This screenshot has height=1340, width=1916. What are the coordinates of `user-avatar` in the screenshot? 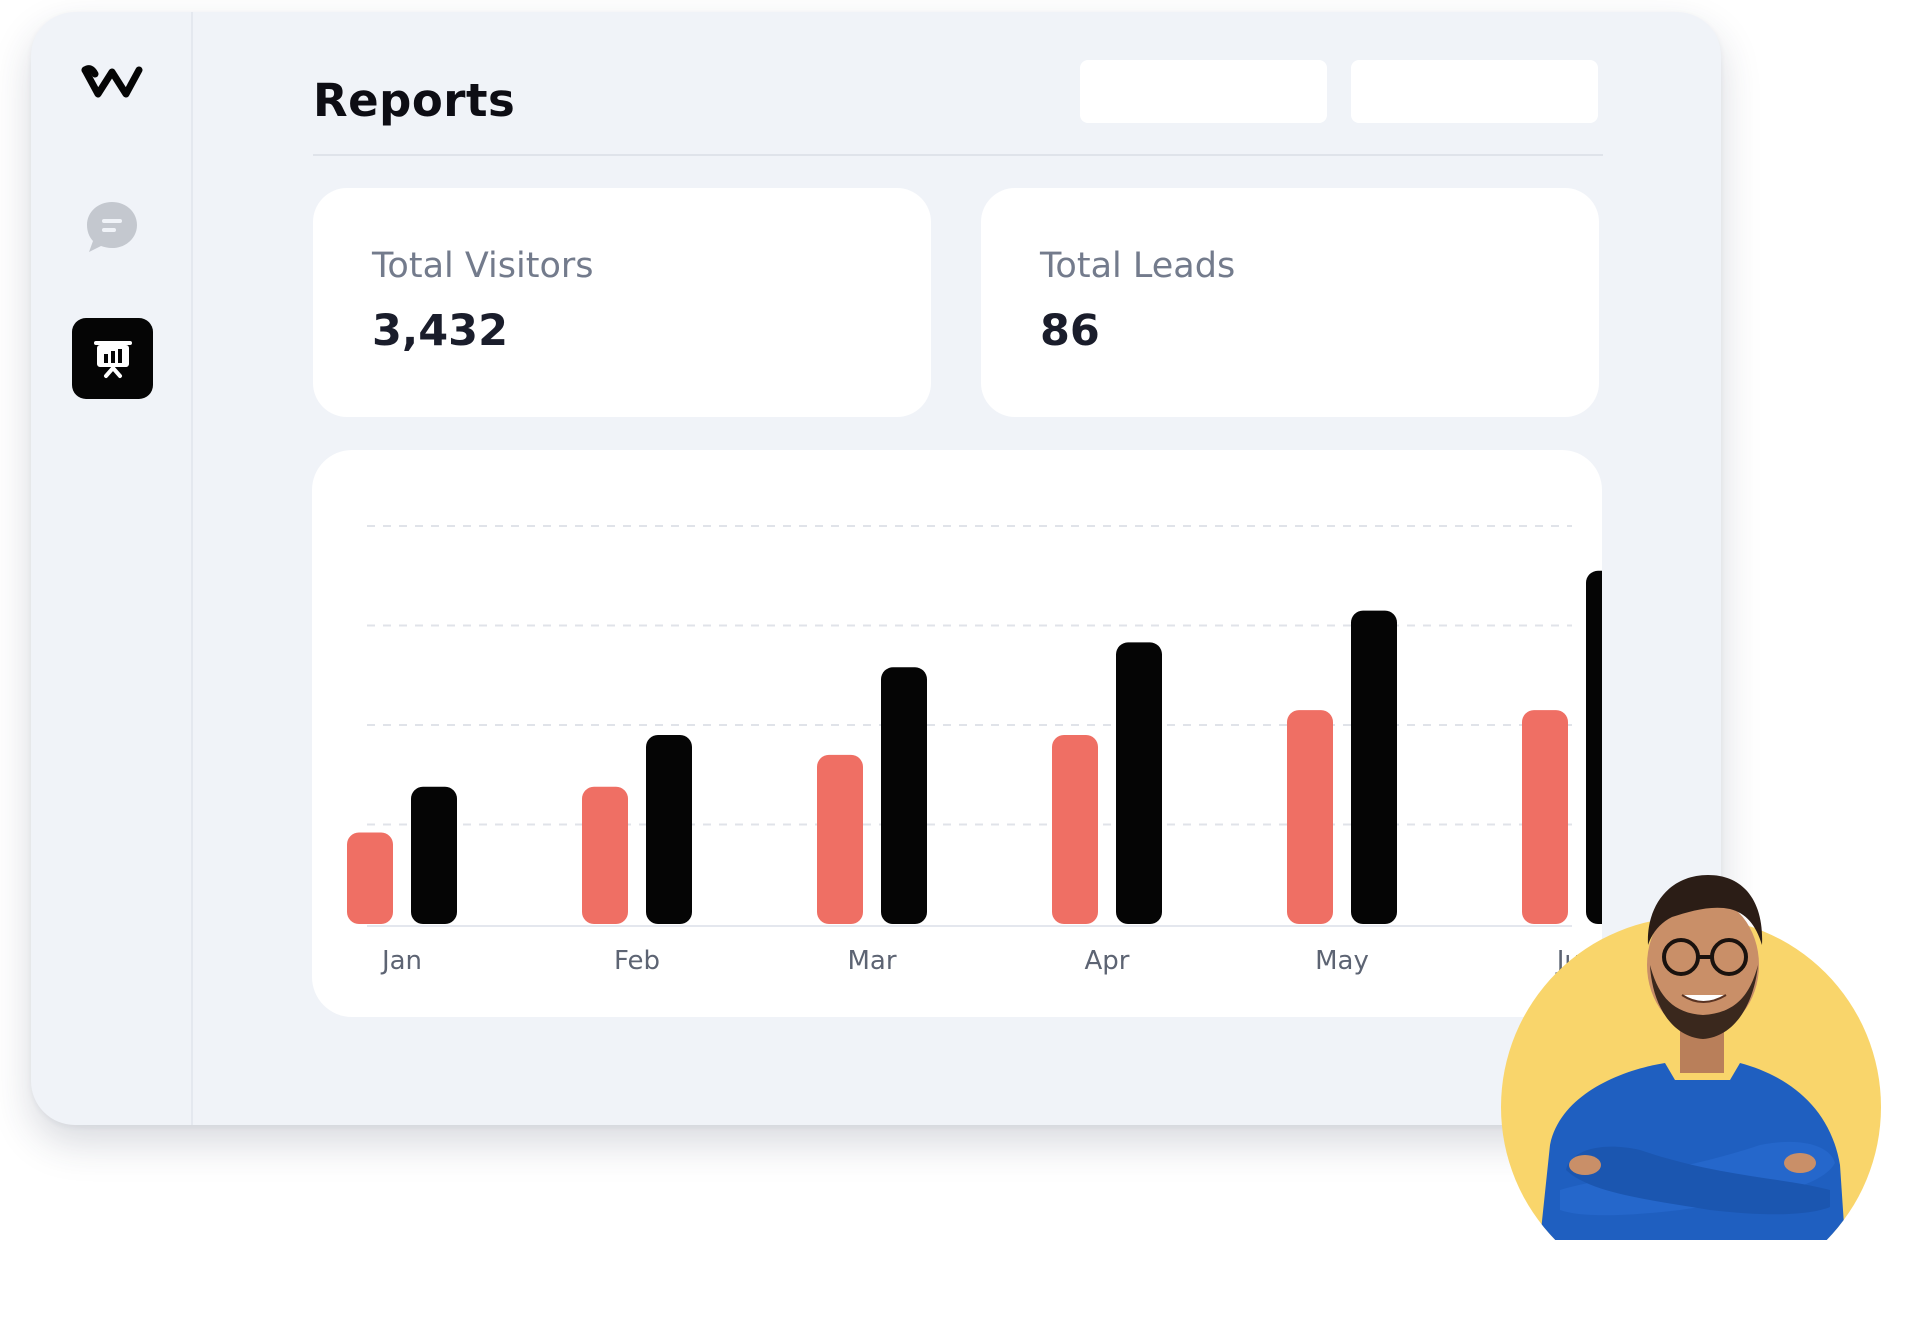 It's located at (1691, 1057).